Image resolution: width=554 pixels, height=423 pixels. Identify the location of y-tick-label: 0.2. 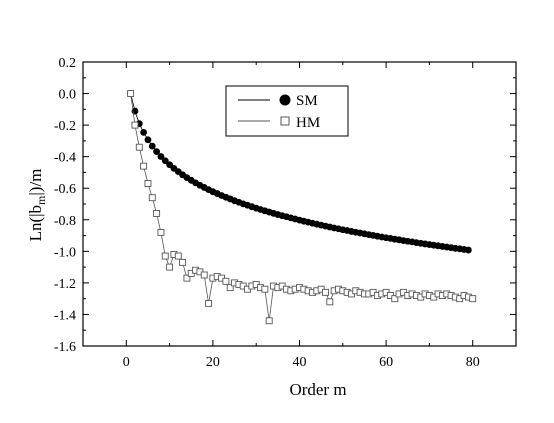
(68, 63).